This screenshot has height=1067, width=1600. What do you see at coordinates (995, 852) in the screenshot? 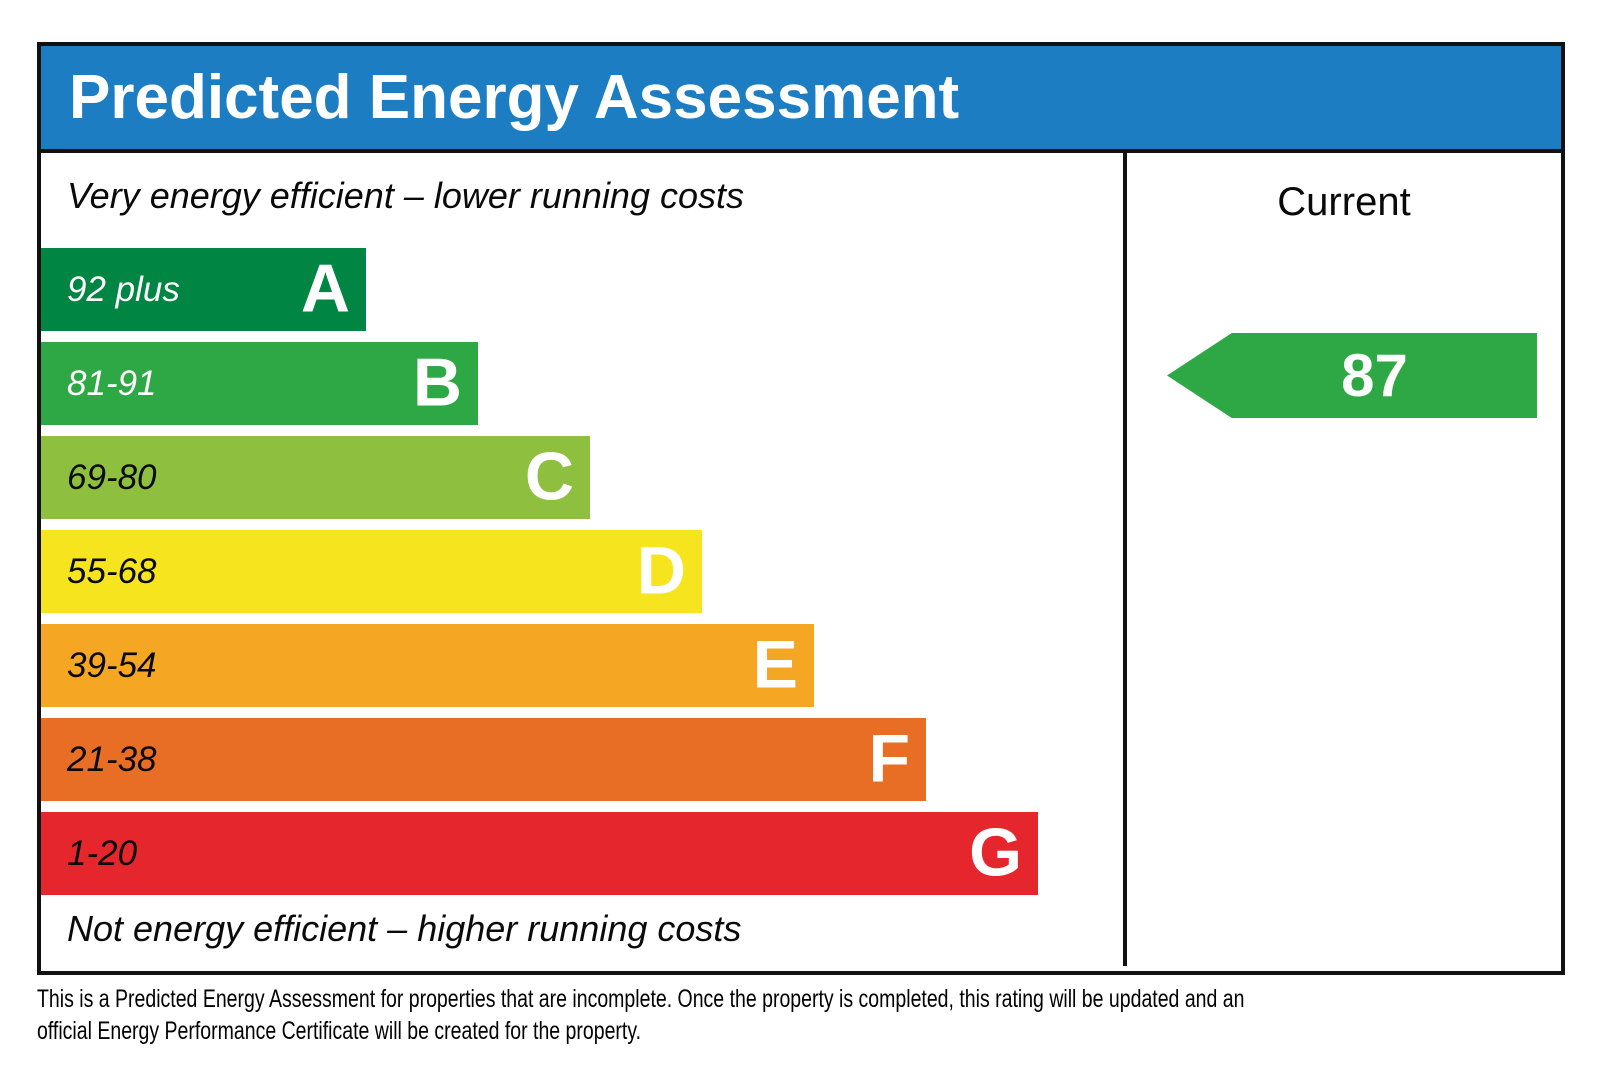
I see `band-g-letter: G` at bounding box center [995, 852].